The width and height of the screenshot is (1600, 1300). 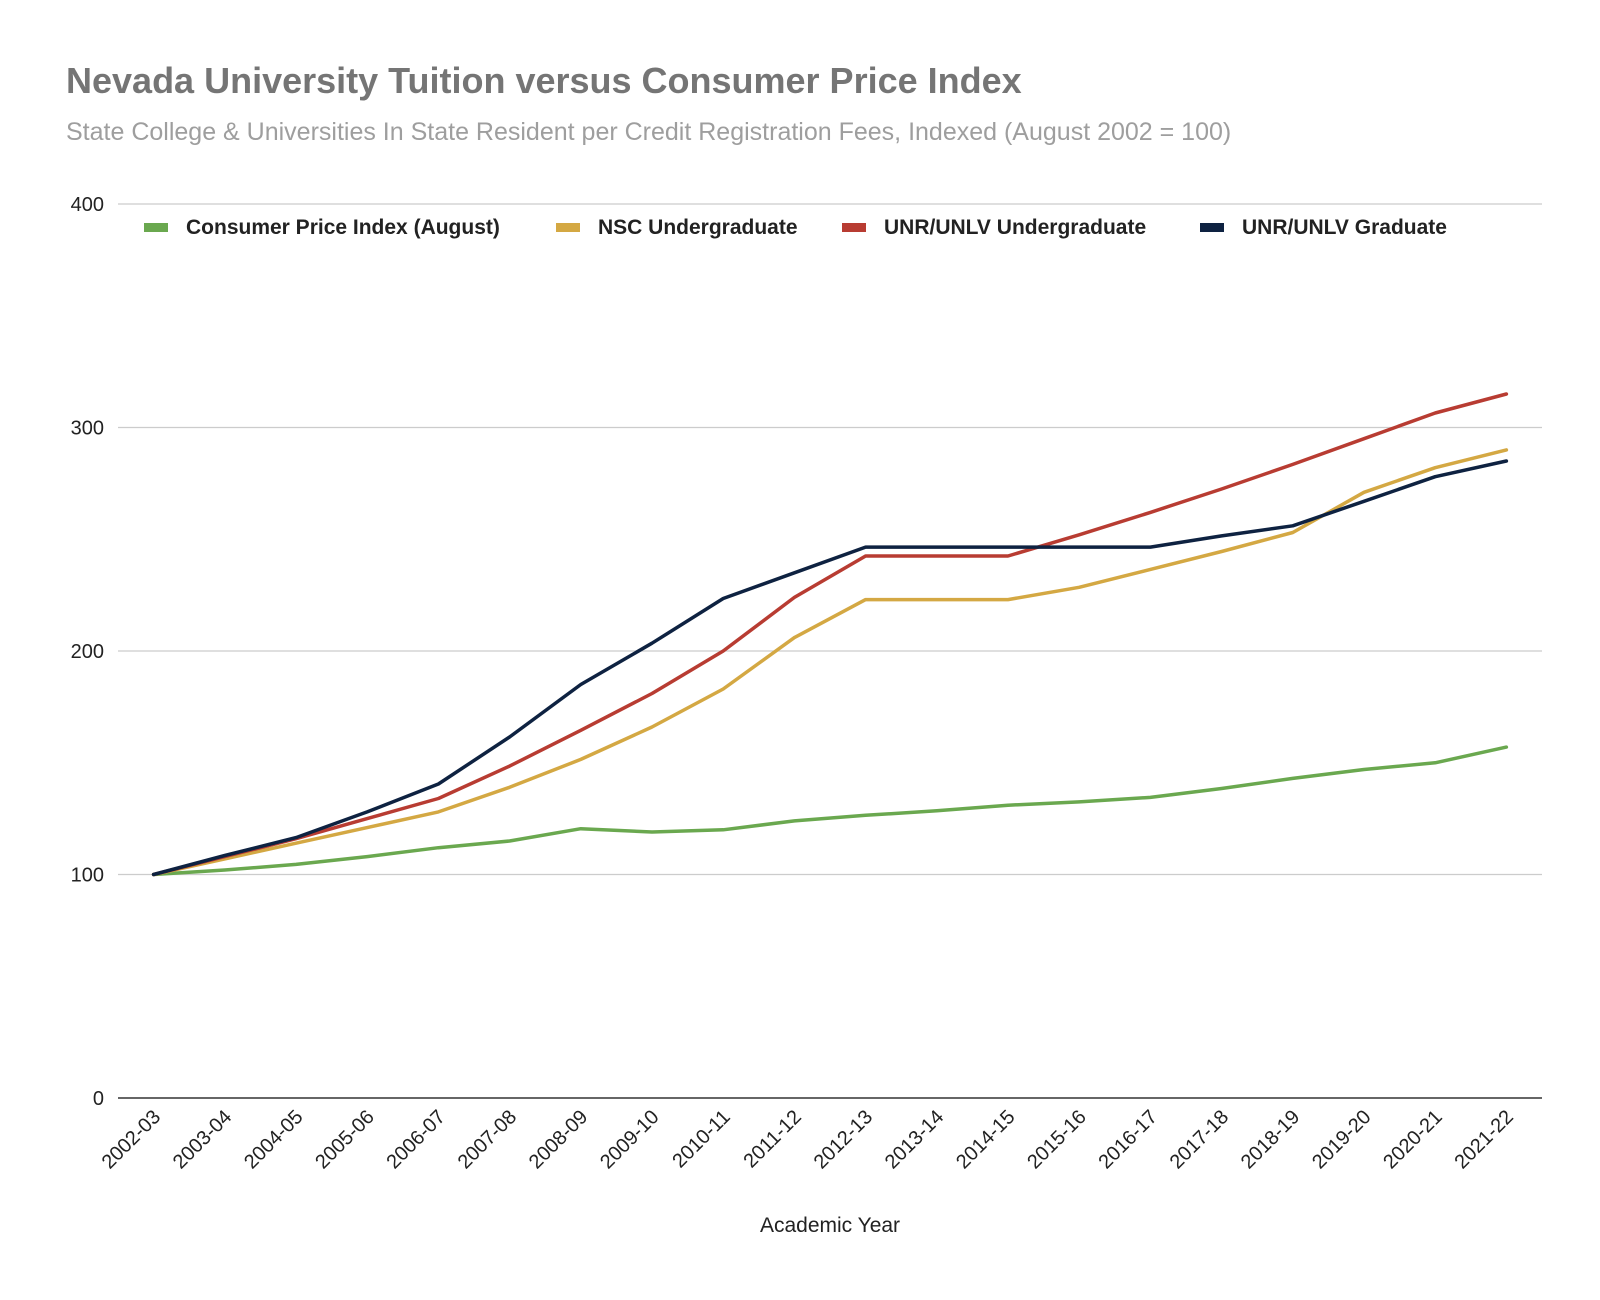 I want to click on legend-label: NSC Undergraduate, so click(x=698, y=227).